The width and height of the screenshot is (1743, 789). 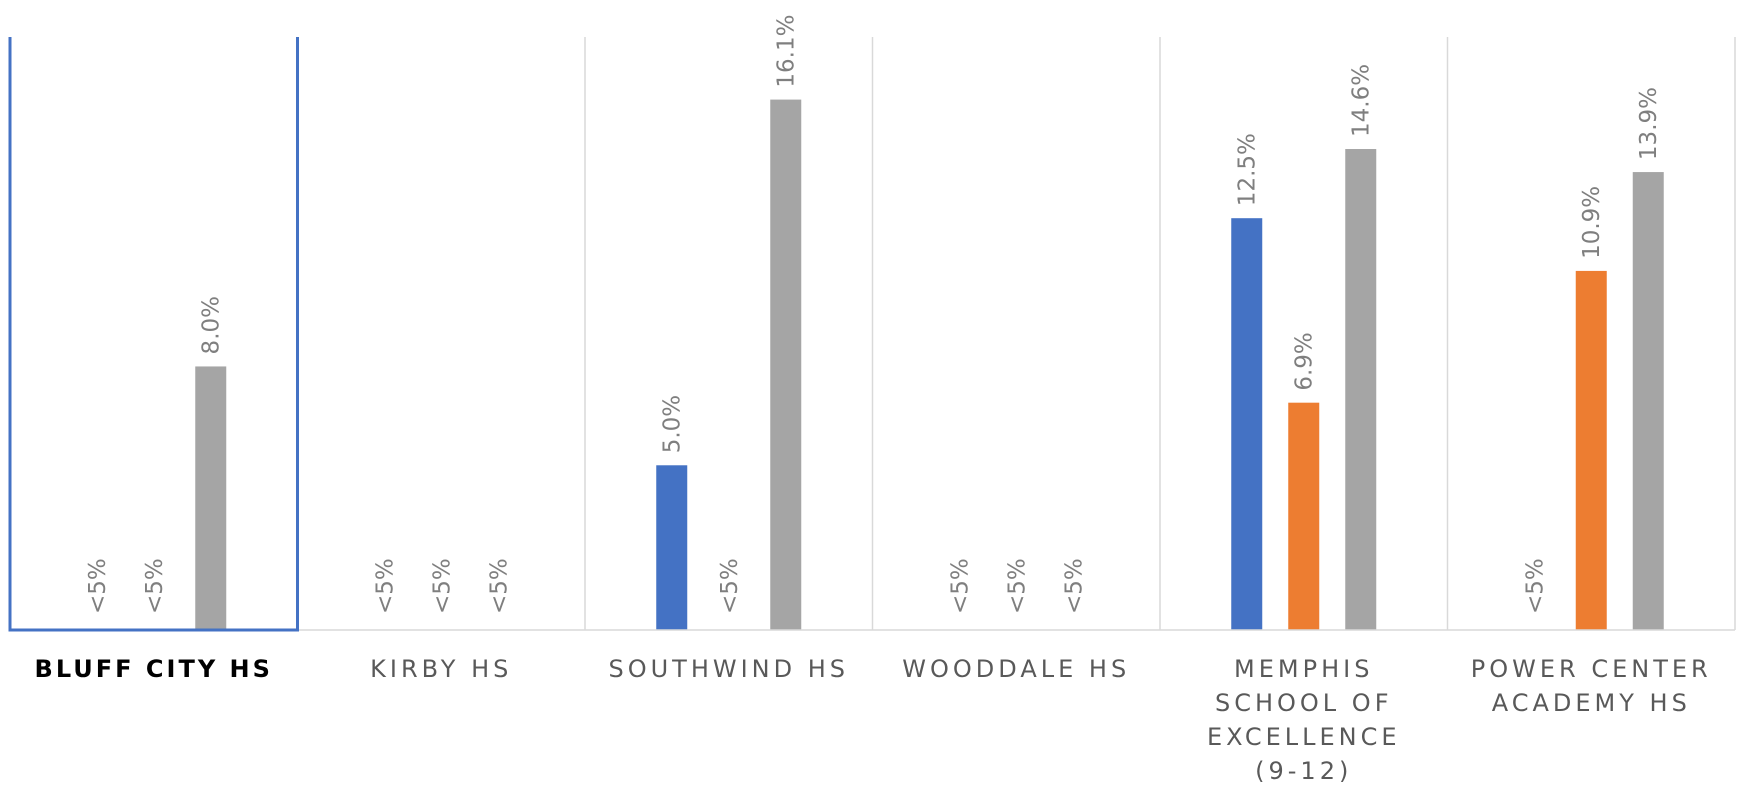 What do you see at coordinates (1016, 669) in the screenshot?
I see `category-label: WOODDALE HS` at bounding box center [1016, 669].